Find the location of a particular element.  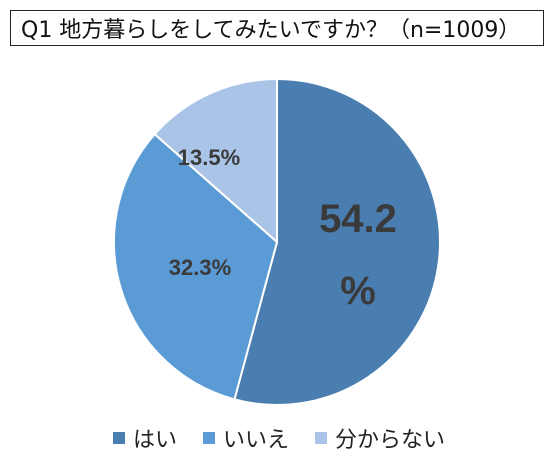

legend-swatch-unknown is located at coordinates (321, 438).